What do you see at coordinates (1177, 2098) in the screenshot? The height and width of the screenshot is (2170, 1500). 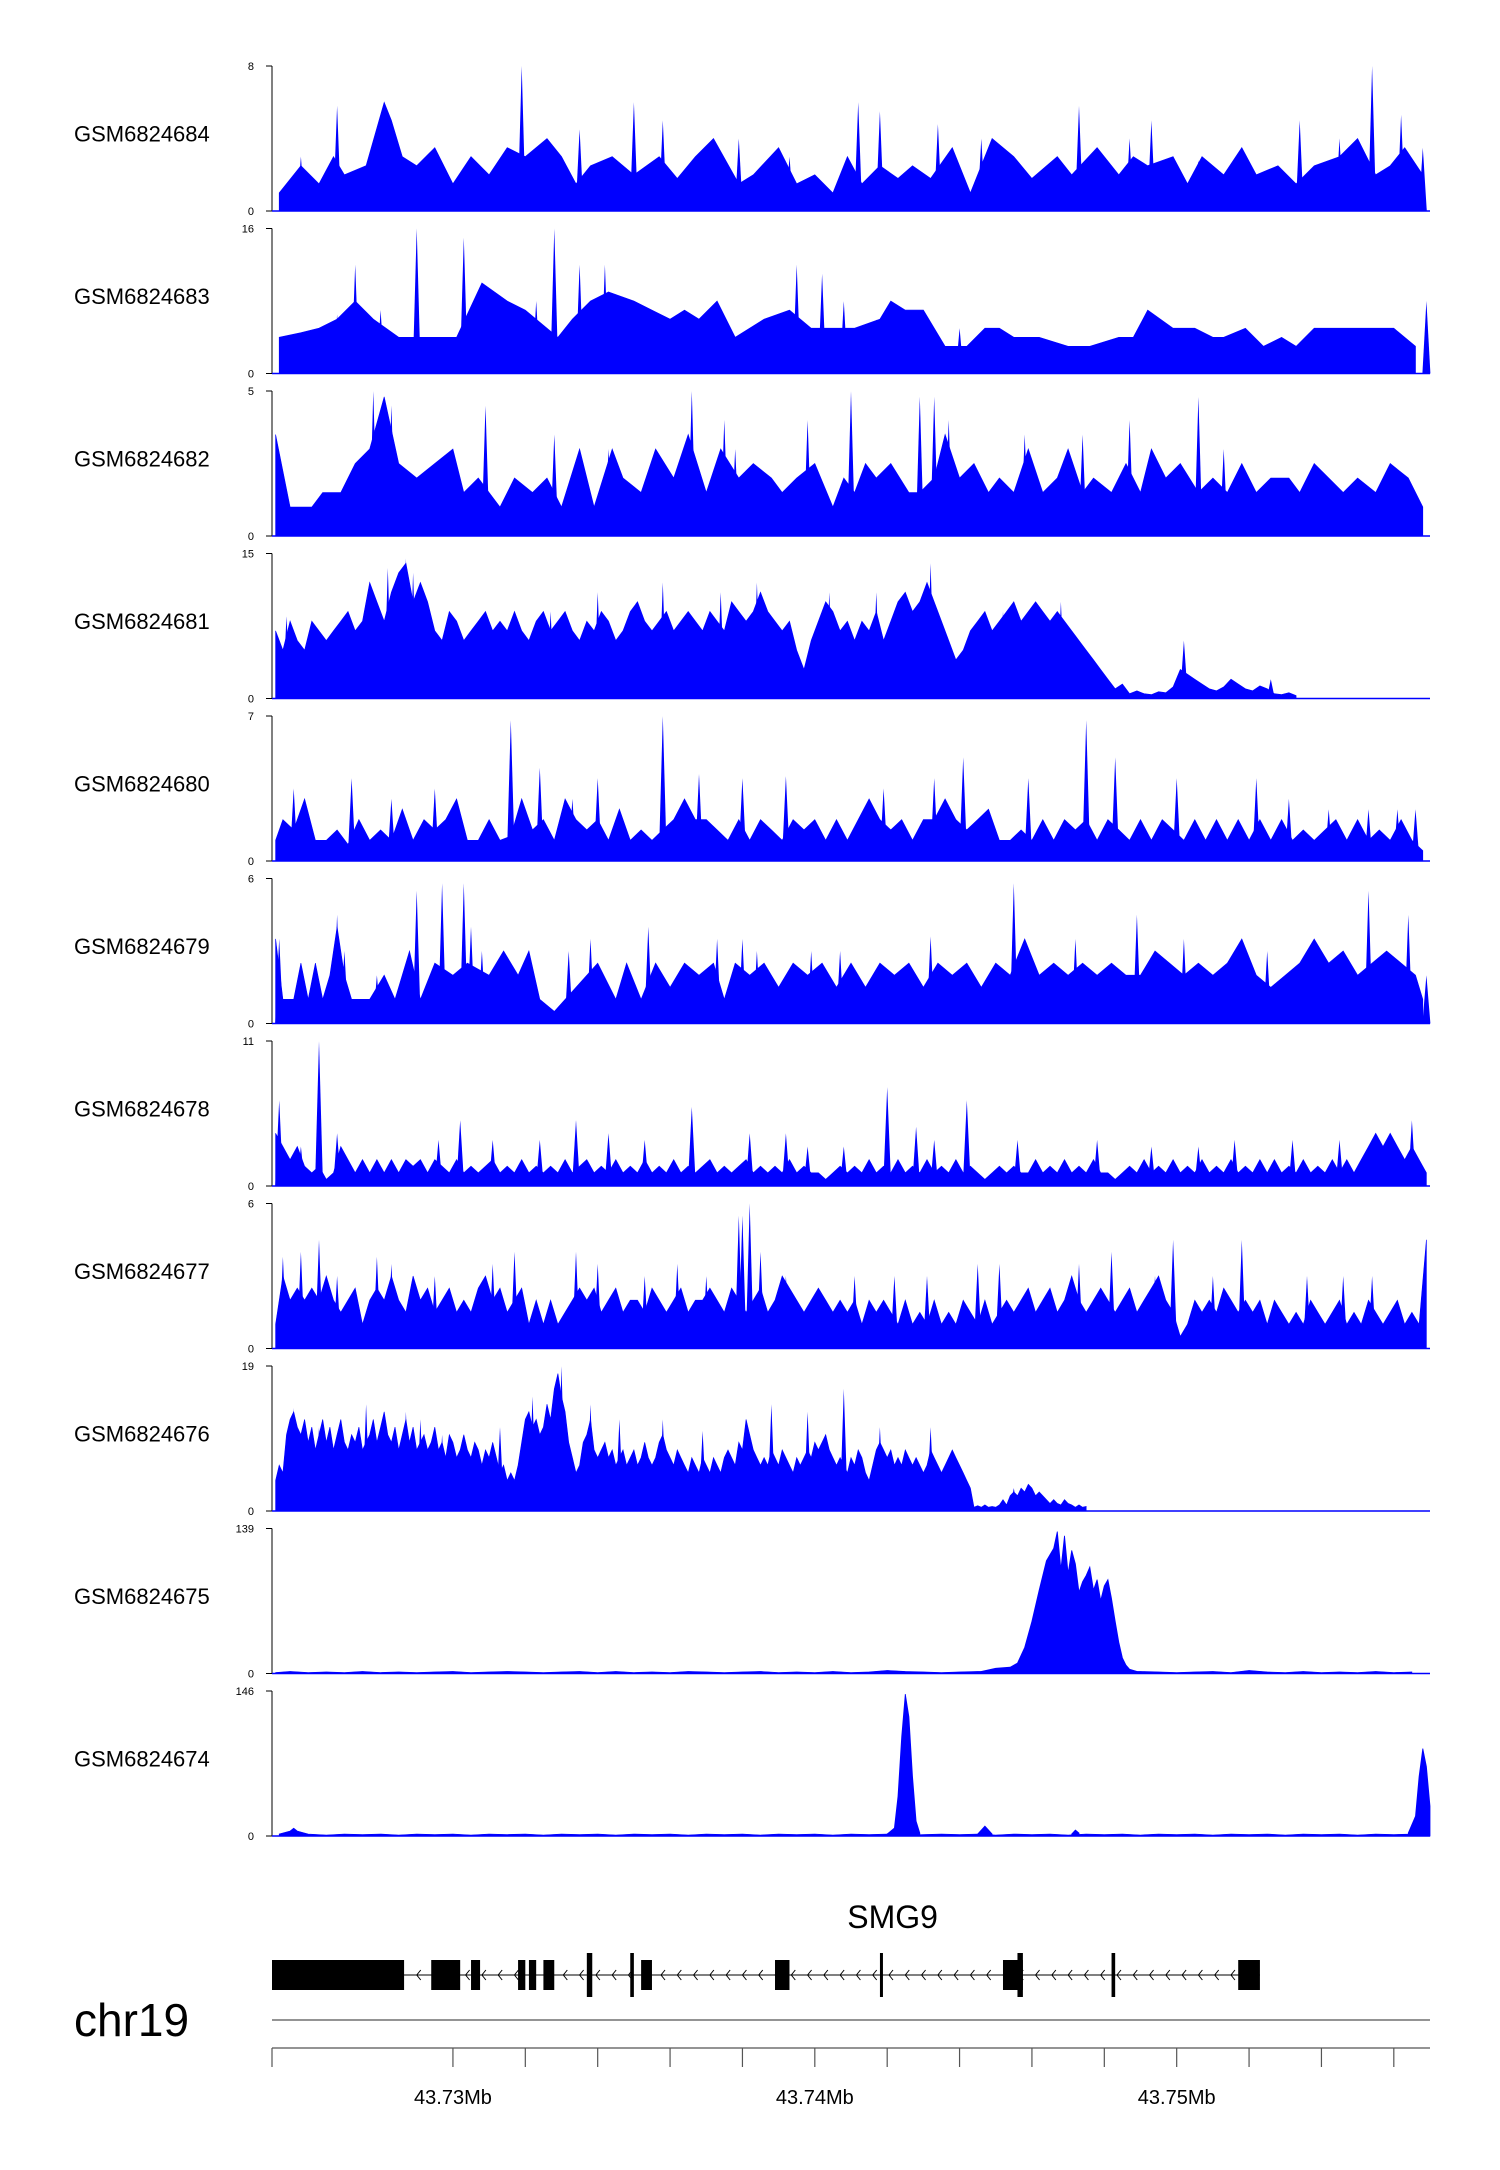 I see `position-tick-label: 43.75Mb` at bounding box center [1177, 2098].